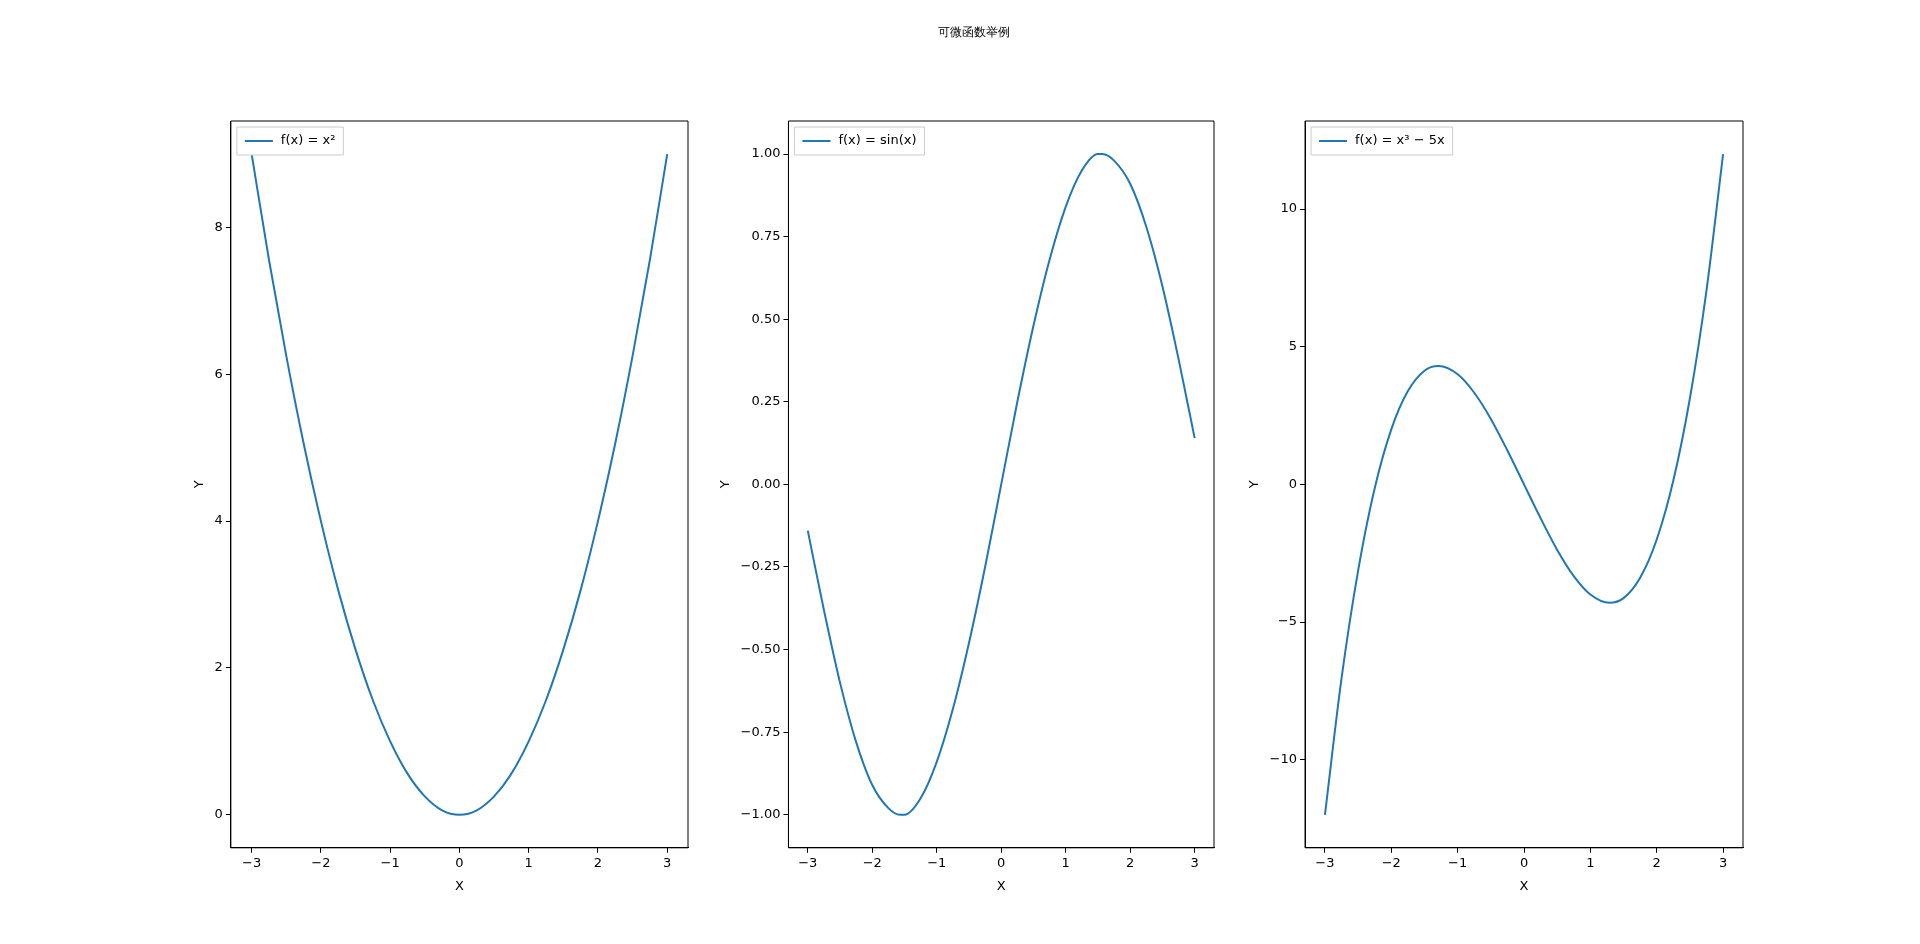  I want to click on y-tick-label: 10, so click(1289, 208).